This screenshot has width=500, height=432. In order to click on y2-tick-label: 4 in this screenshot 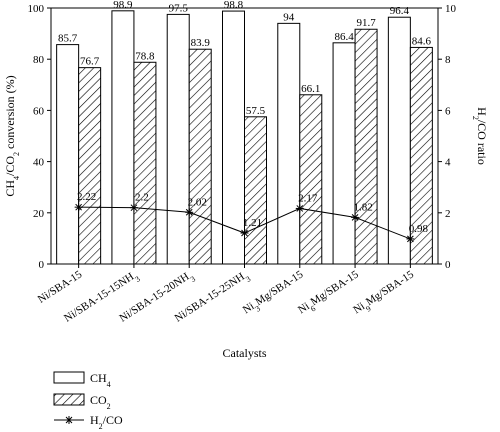, I will do `click(448, 163)`.